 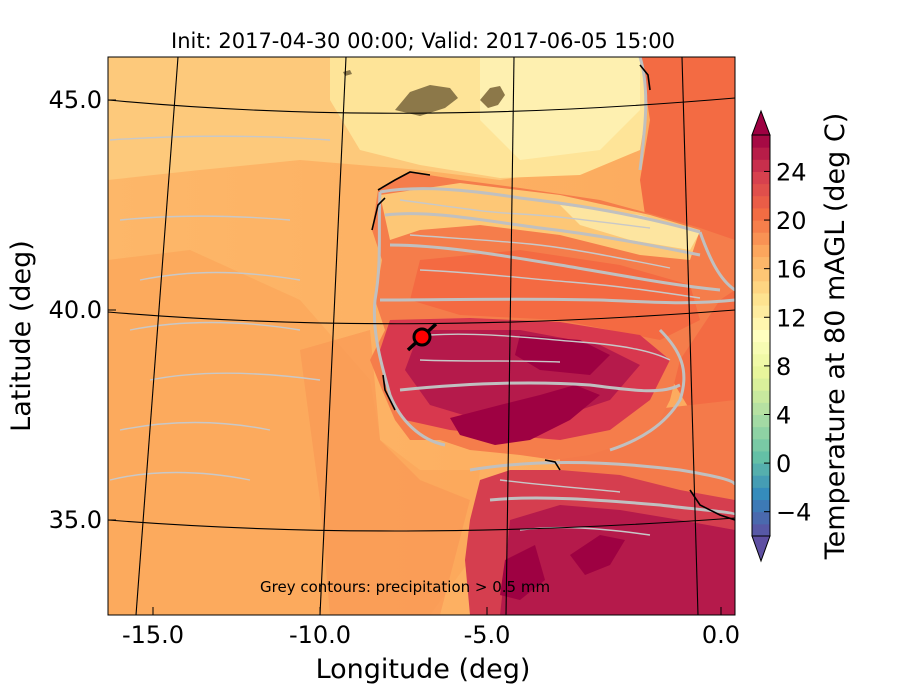 What do you see at coordinates (75, 100) in the screenshot?
I see `y-tick-label: 45.0` at bounding box center [75, 100].